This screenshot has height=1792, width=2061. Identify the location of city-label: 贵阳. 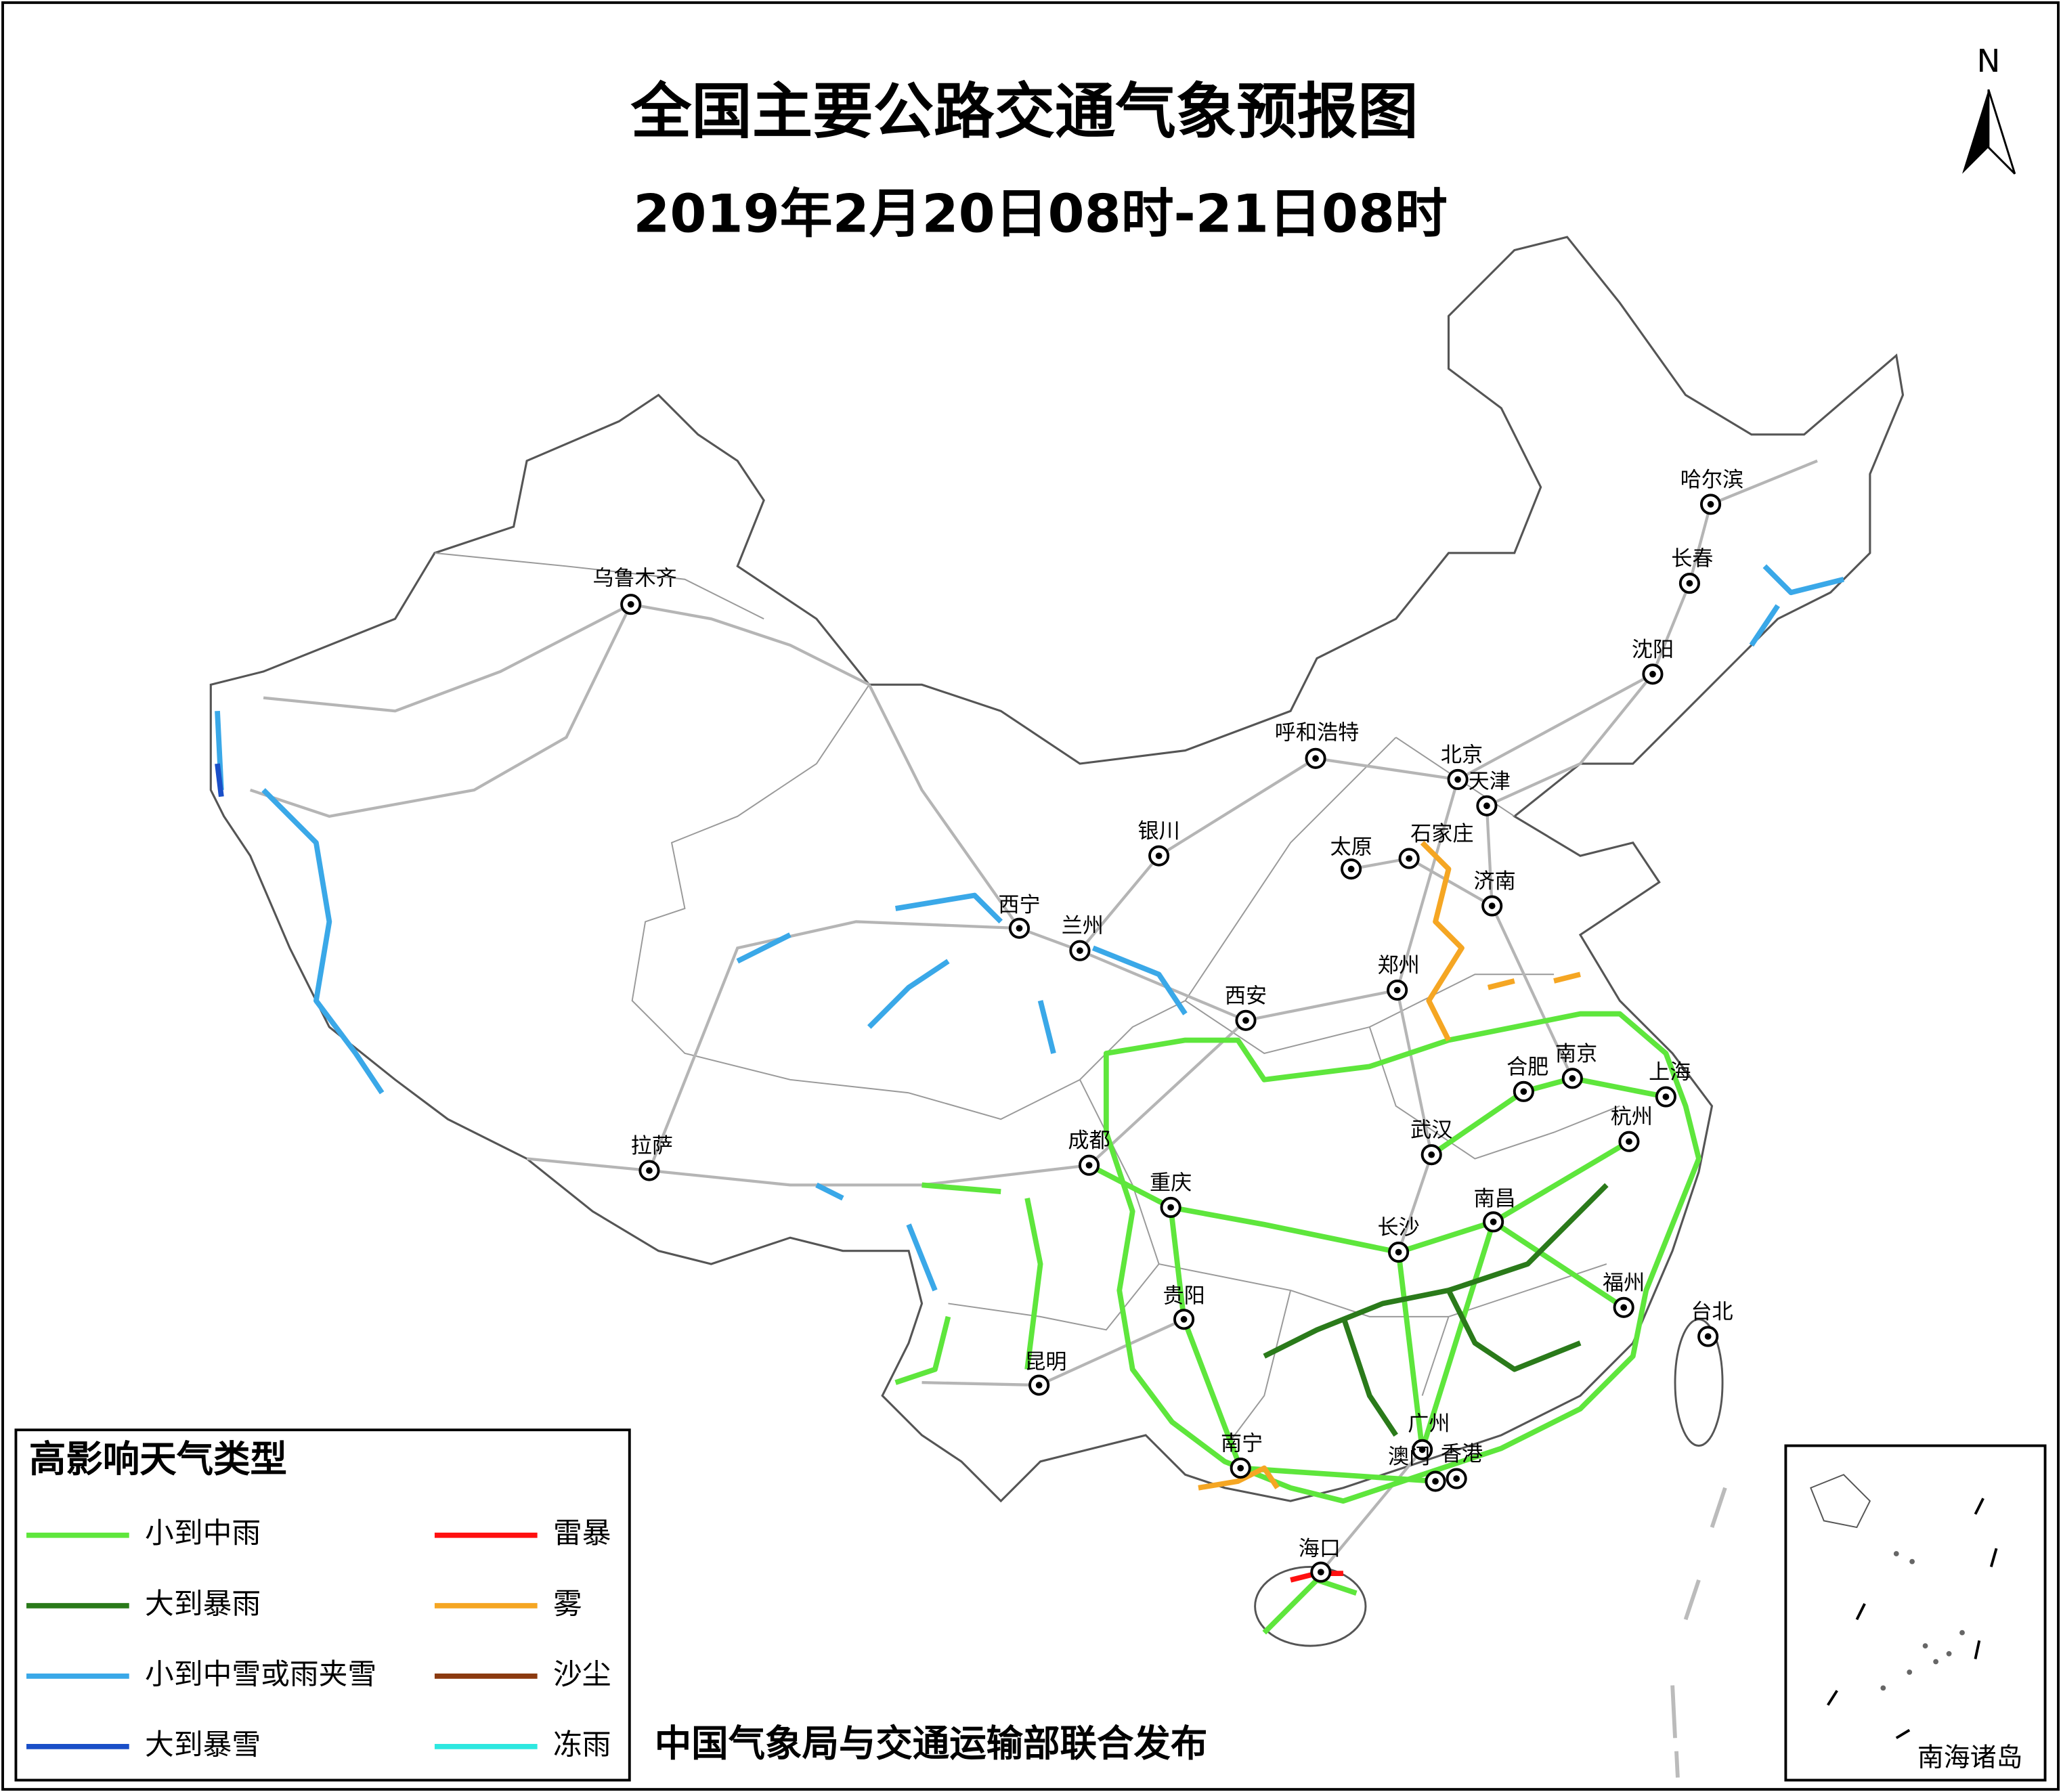
(1184, 1296).